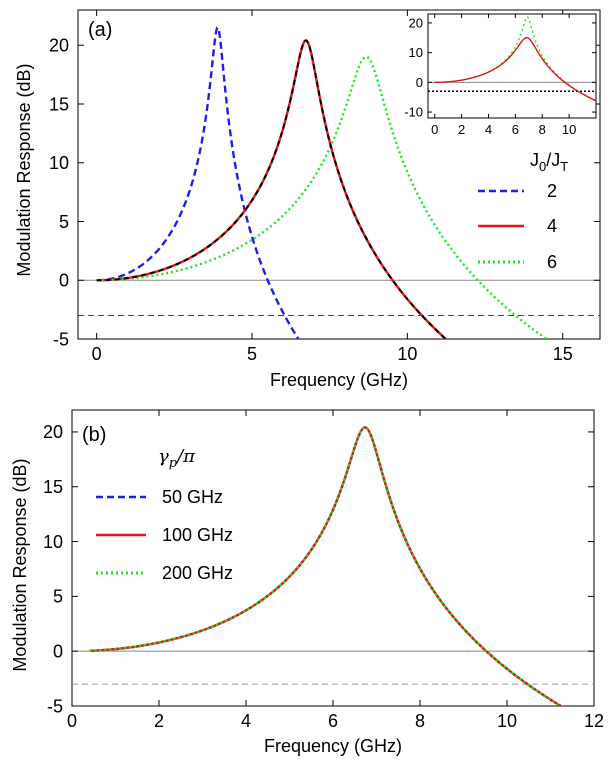 The image size is (610, 762). Describe the element at coordinates (164, 514) in the screenshot. I see `panel-b-legend: γp/π 50 GHz 100 GHz 200 GHz` at that location.